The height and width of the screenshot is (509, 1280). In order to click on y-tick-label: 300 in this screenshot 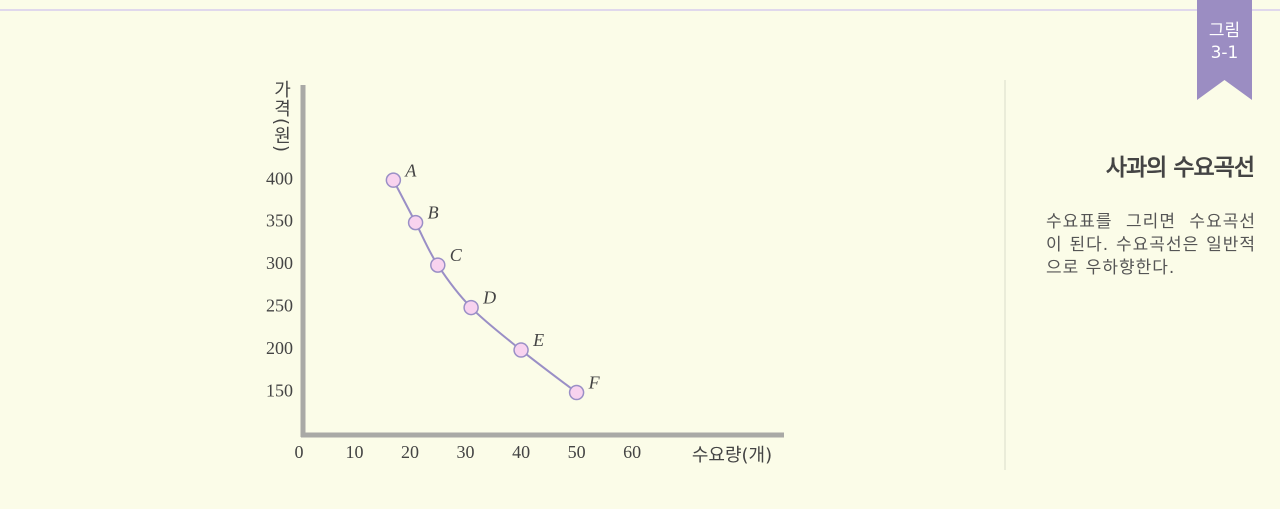, I will do `click(279, 263)`.